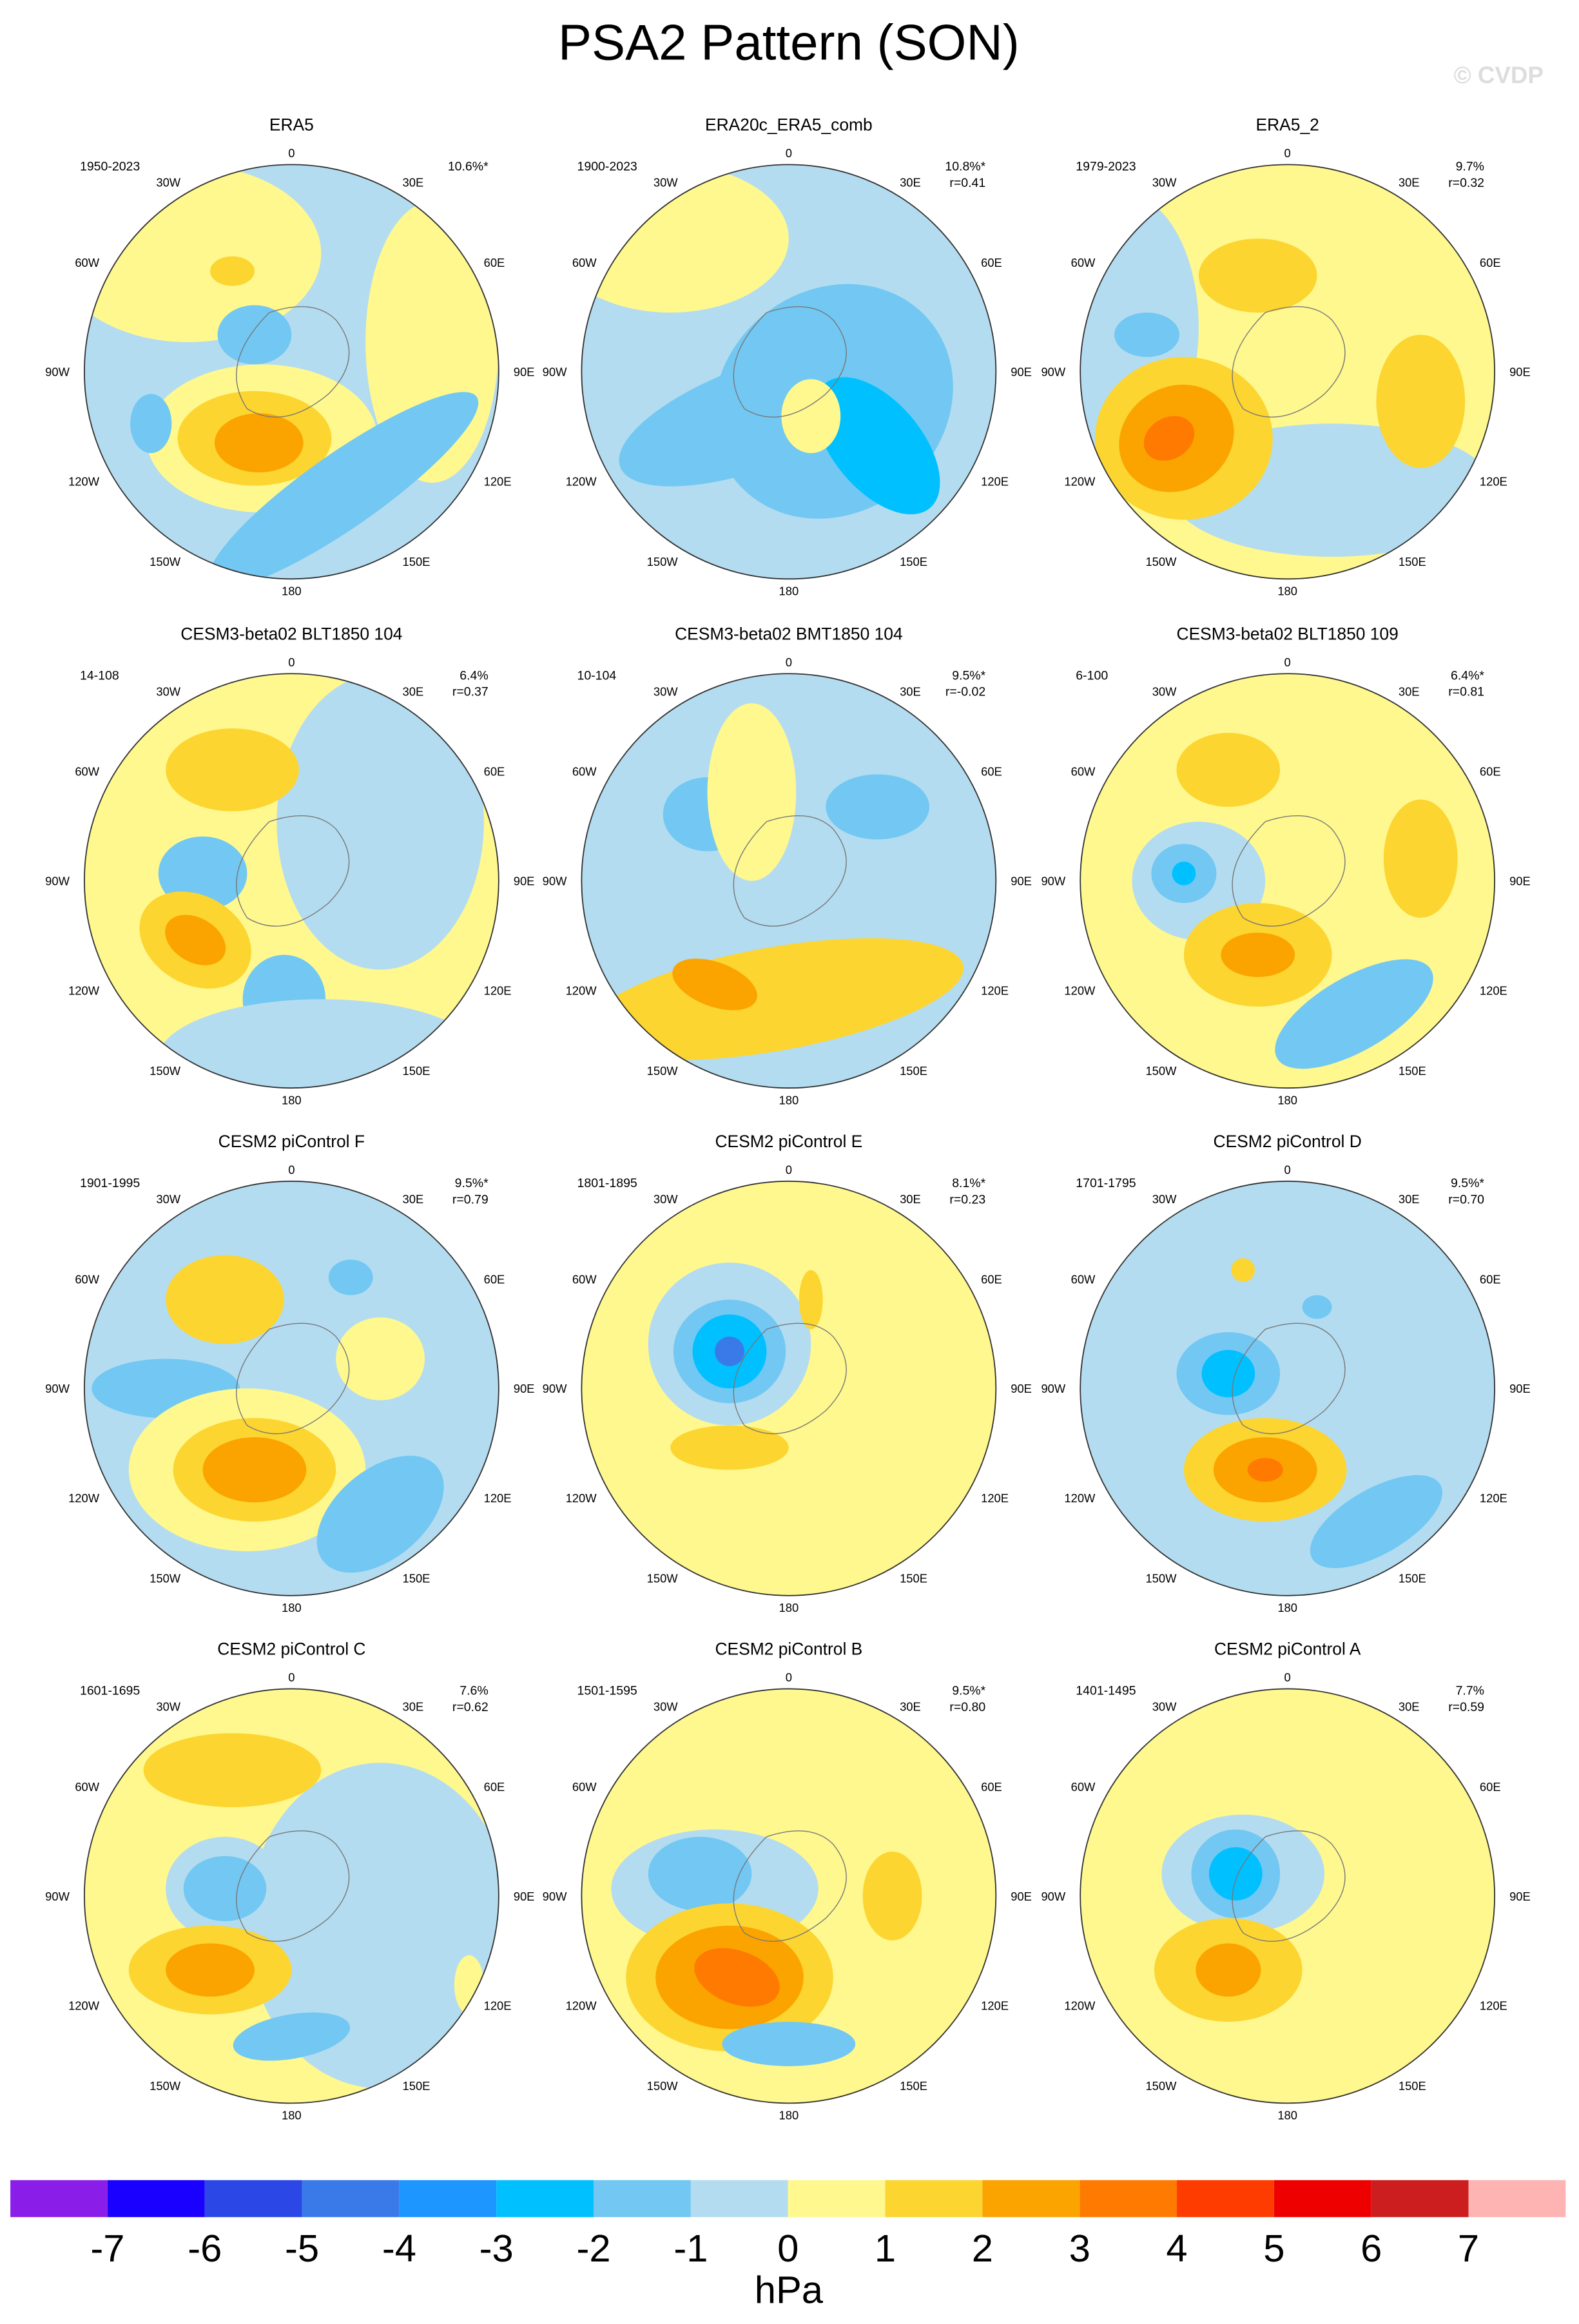 The width and height of the screenshot is (1579, 2324). I want to click on variance: 10.6%*, so click(468, 167).